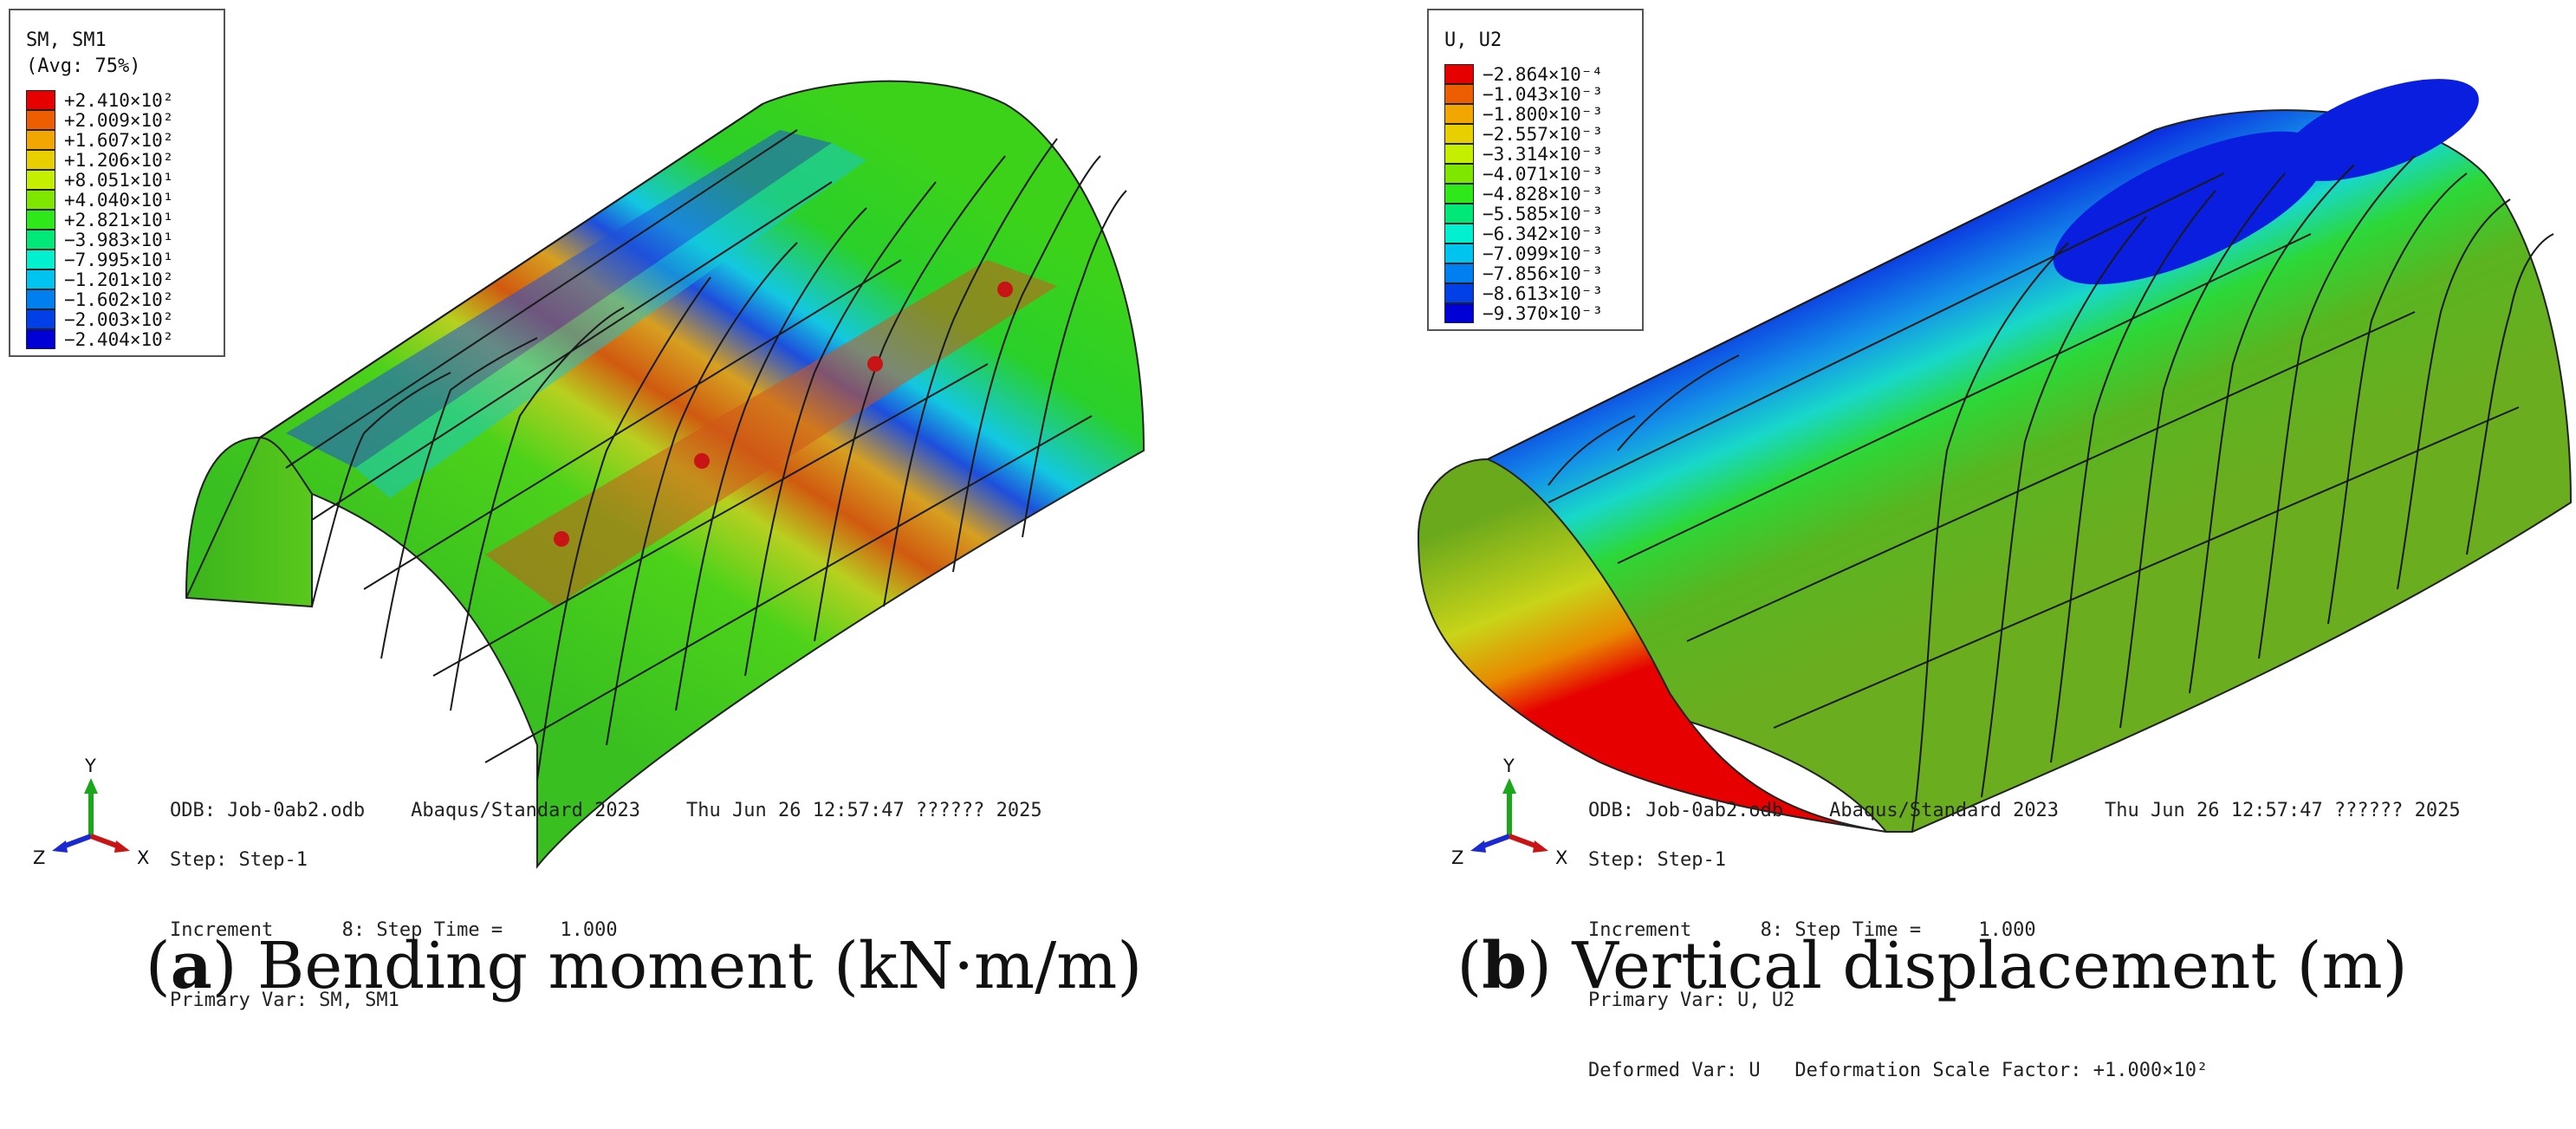 This screenshot has width=2576, height=1129. I want to click on legend-value: −7.995×10¹, so click(119, 259).